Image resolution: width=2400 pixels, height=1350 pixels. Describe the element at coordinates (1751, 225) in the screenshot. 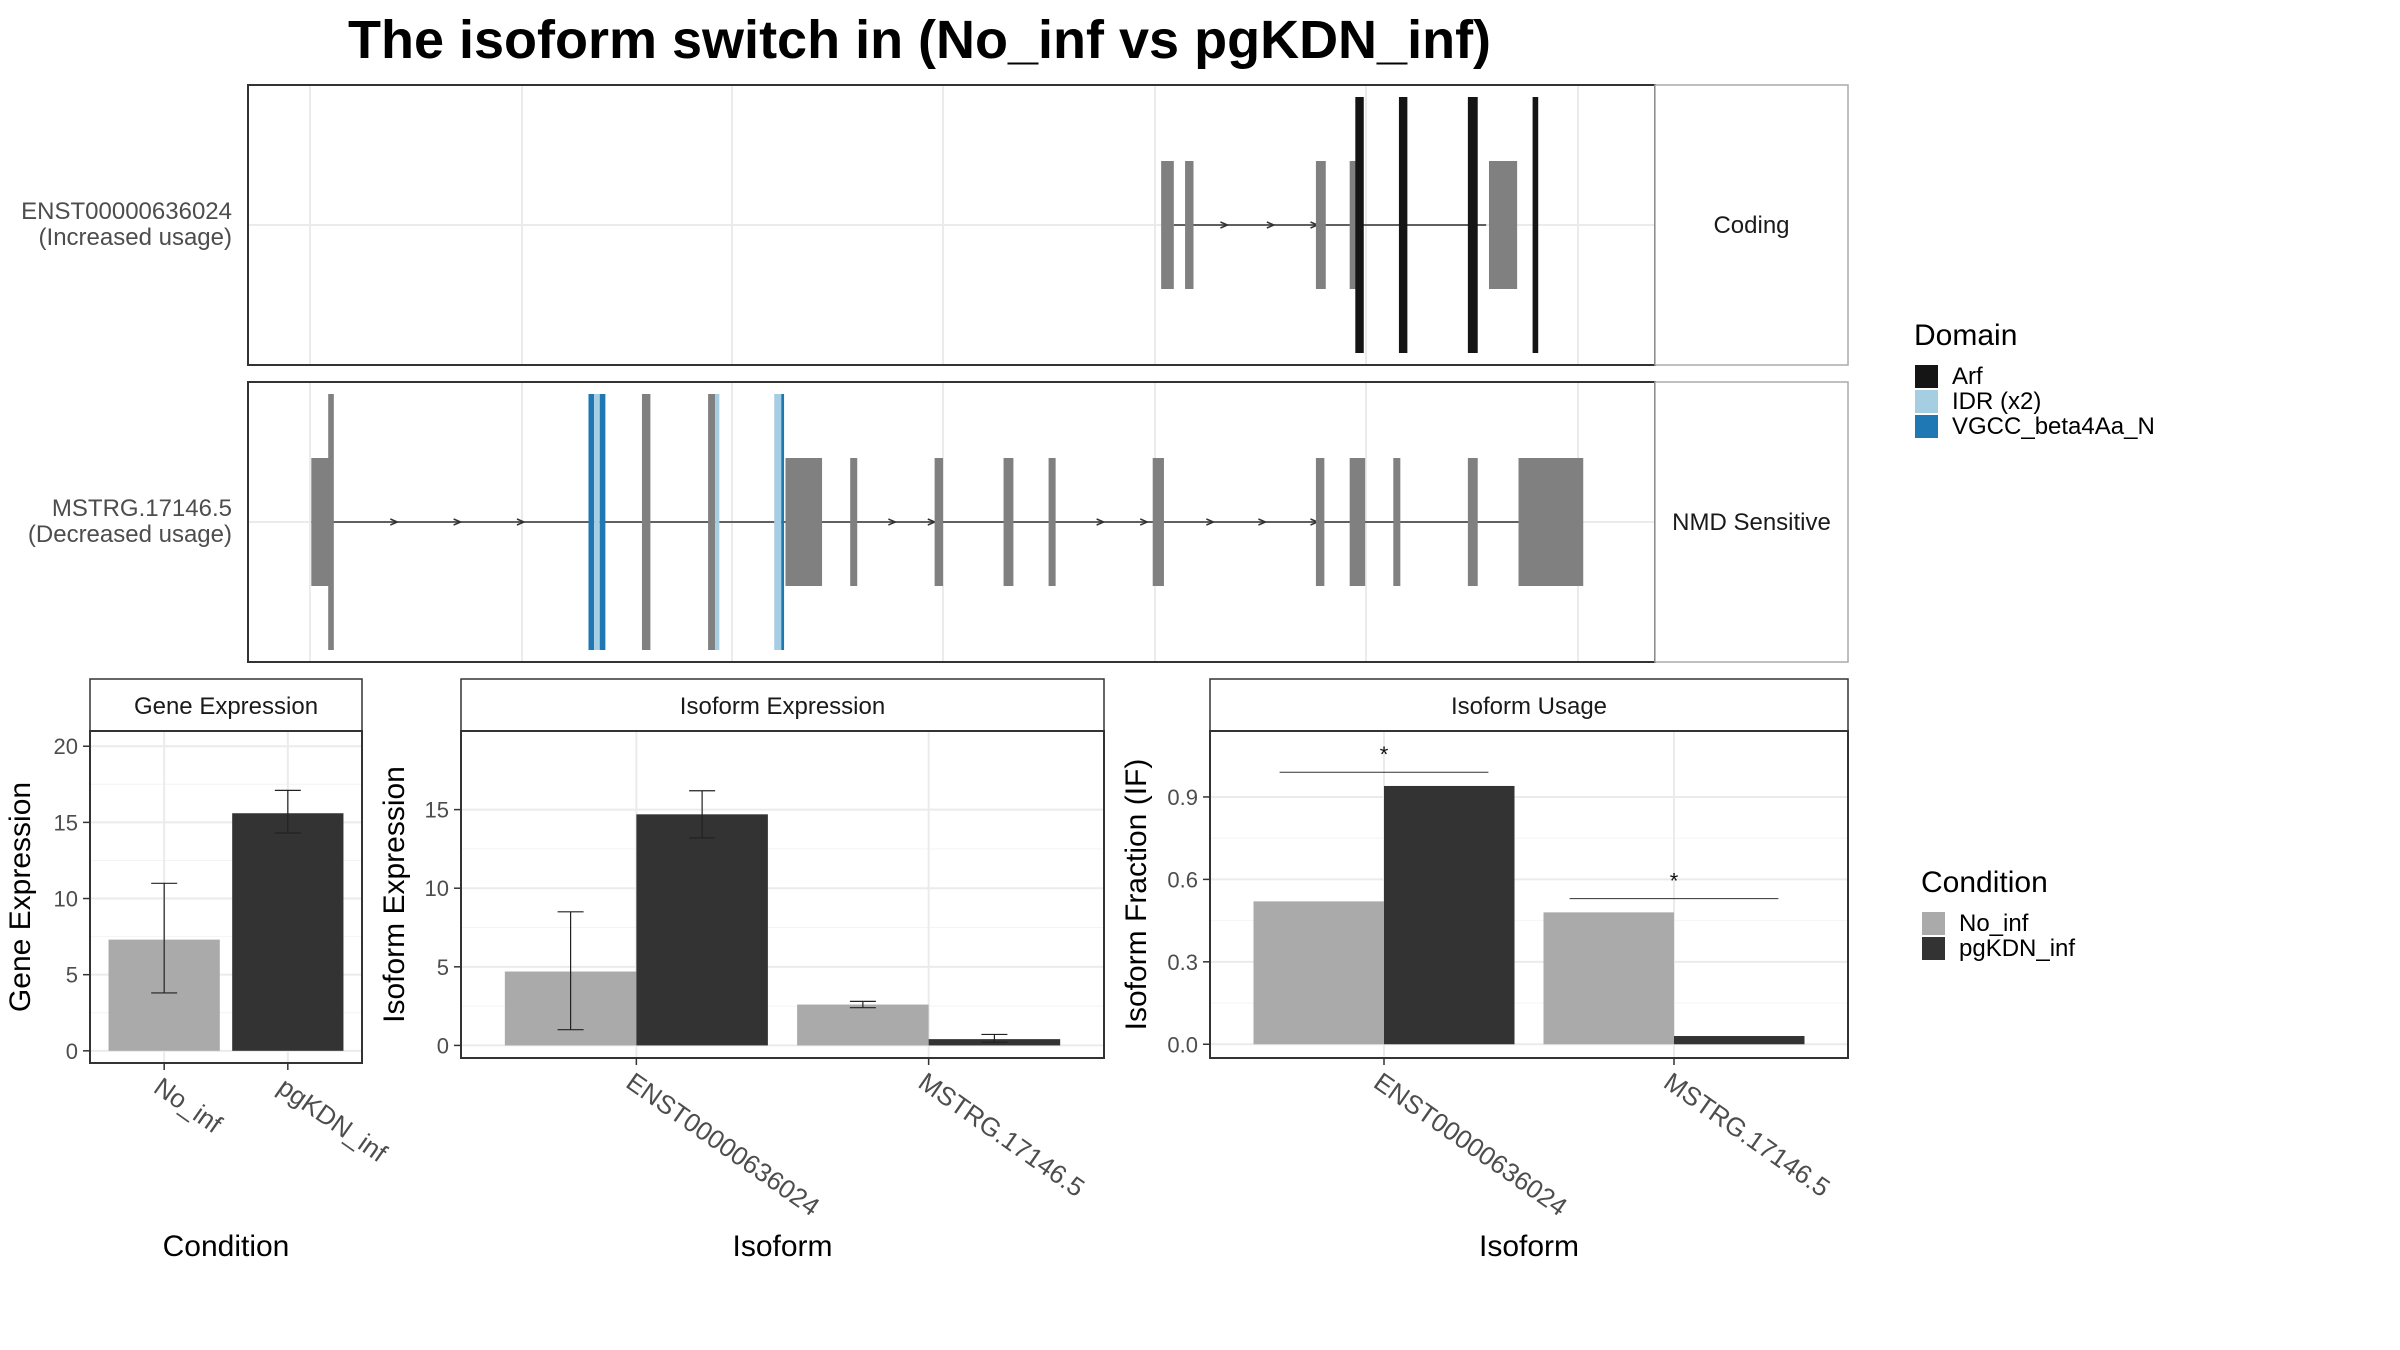

I see `strip-label: Coding` at that location.